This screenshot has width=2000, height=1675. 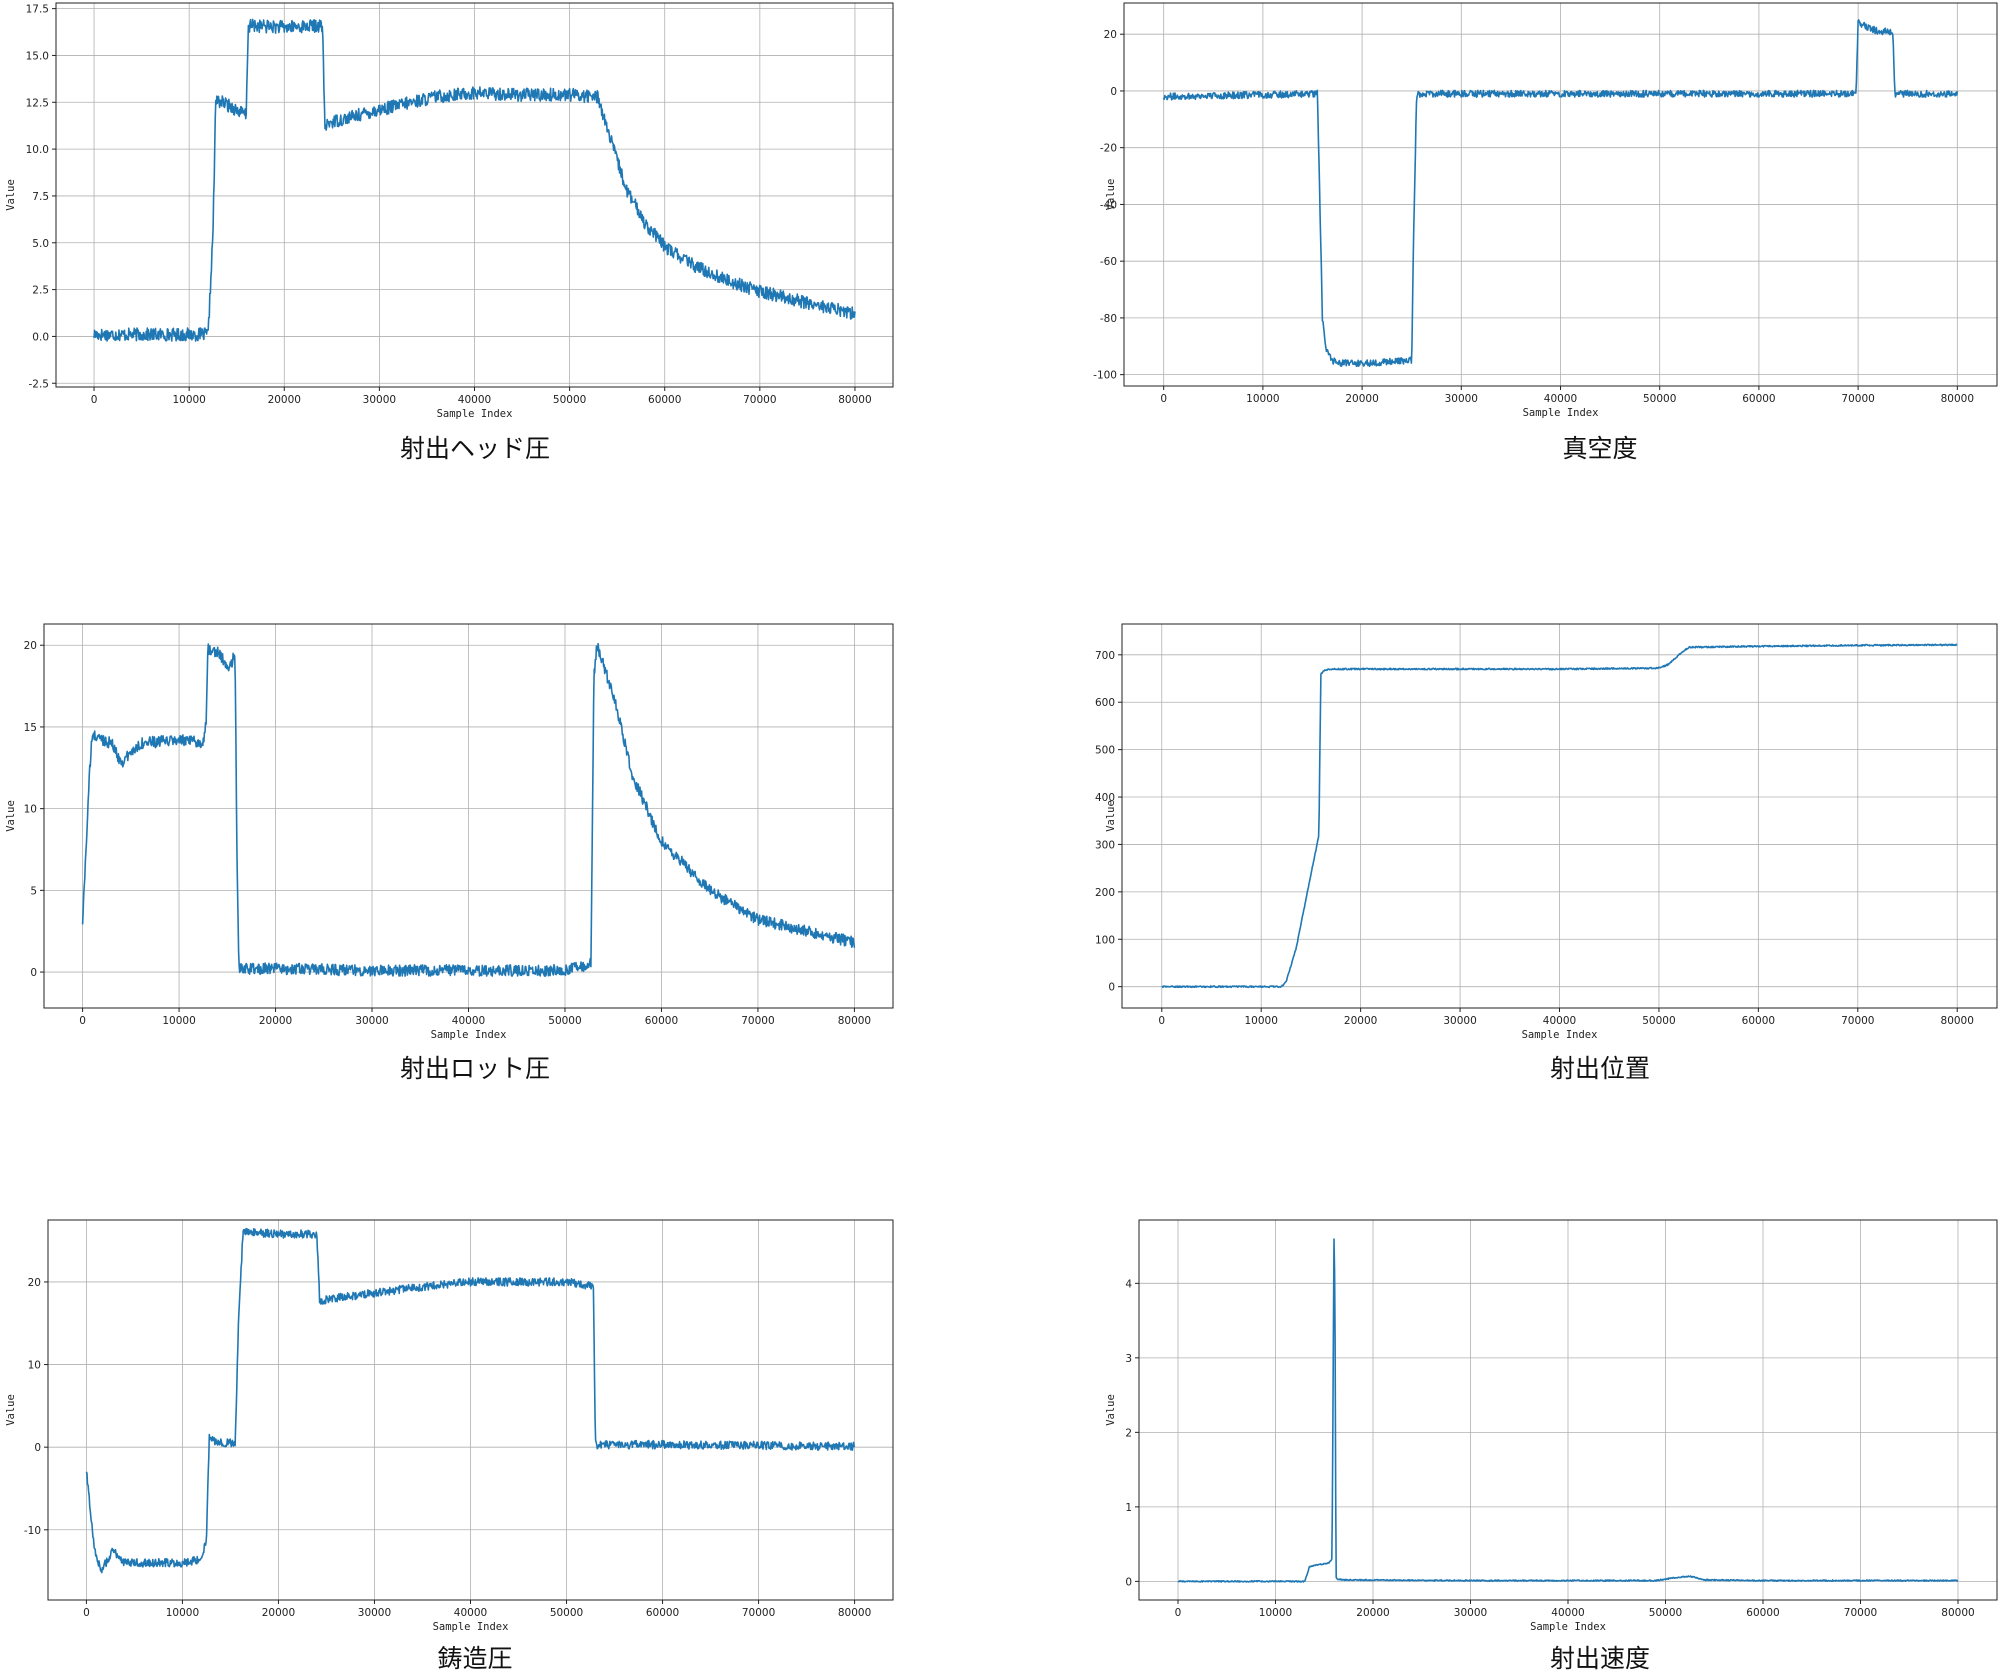 I want to click on chart-2-xtick-label-7: 70000, so click(x=1857, y=399).